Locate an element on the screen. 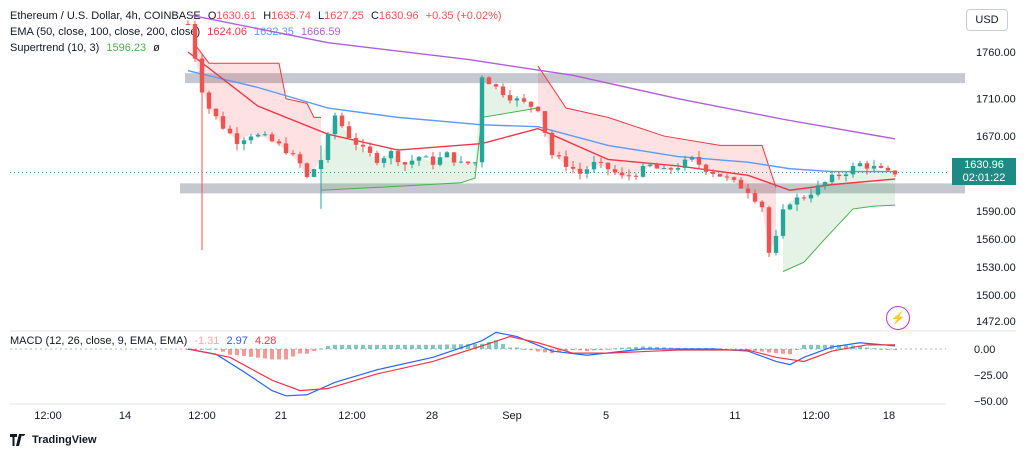 The height and width of the screenshot is (456, 1024). price-axis-label: 1760.00 is located at coordinates (996, 53).